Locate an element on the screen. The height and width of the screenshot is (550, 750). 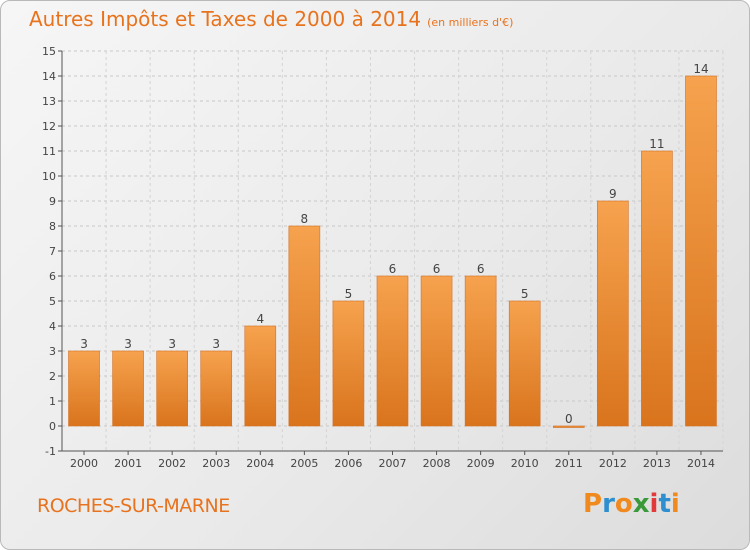
data-label-2002: 3 is located at coordinates (172, 344).